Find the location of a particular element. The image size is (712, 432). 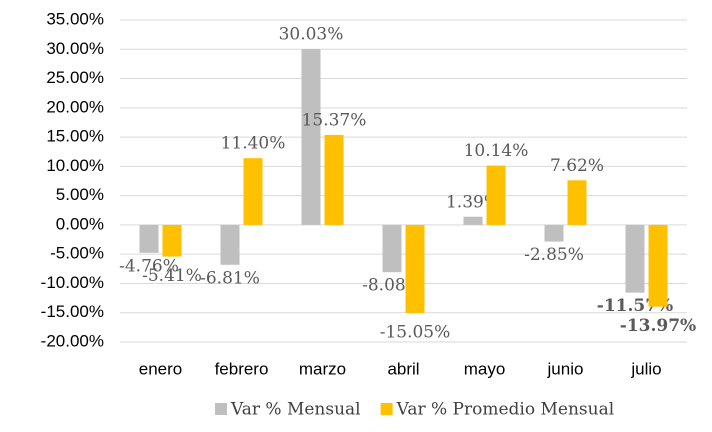

x-tick-label: enero is located at coordinates (160, 368).